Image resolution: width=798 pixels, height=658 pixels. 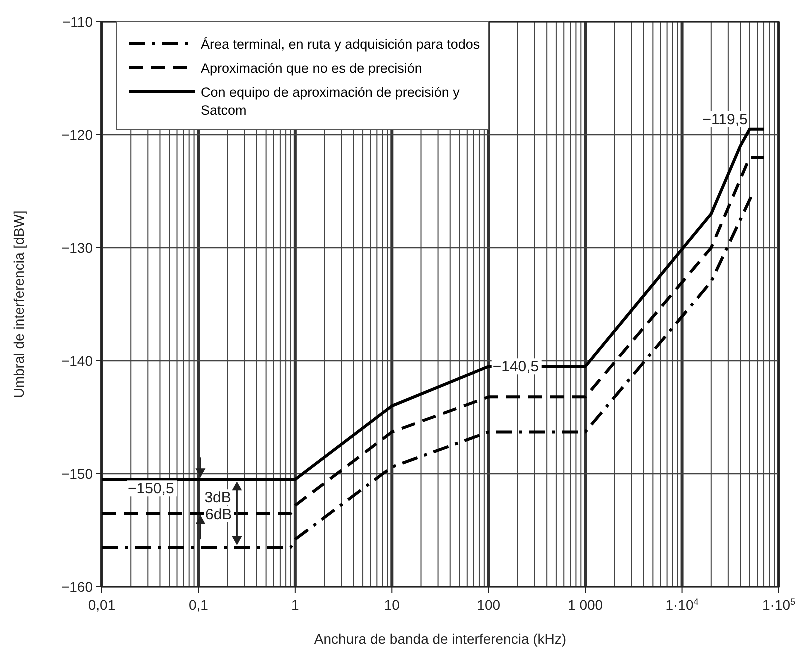 What do you see at coordinates (440, 639) in the screenshot?
I see `x-axis-title: Anchura de banda de interferencia (kHz)` at bounding box center [440, 639].